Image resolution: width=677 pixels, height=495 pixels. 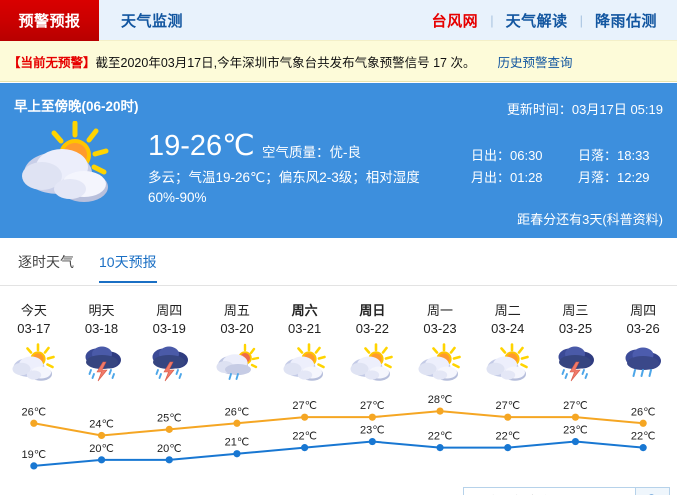 I want to click on day-date-label: 03-18, so click(x=101, y=328).